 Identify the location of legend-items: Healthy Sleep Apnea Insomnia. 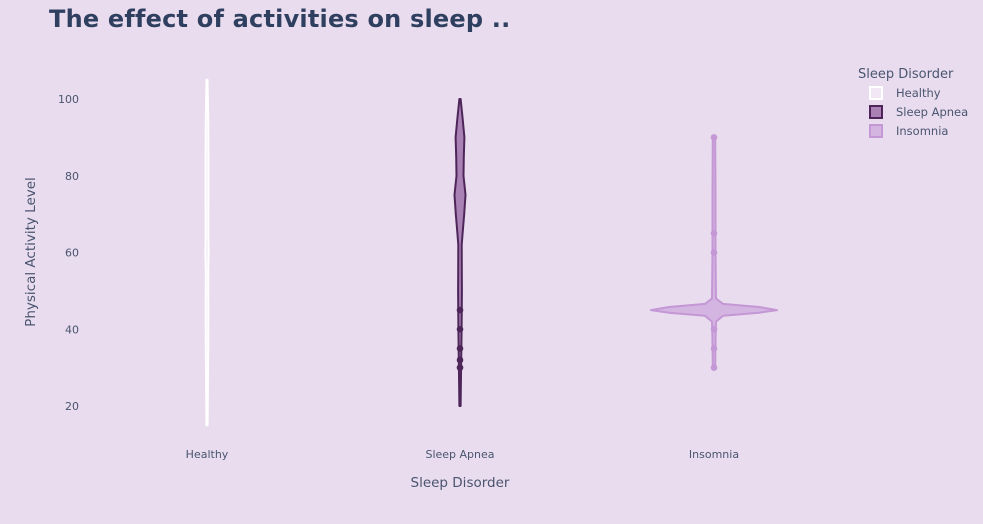
(918, 112).